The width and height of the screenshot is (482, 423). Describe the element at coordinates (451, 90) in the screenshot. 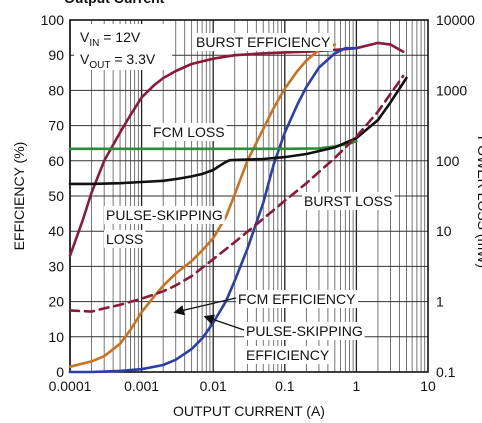

I see `y2-tick-label: 1000` at that location.